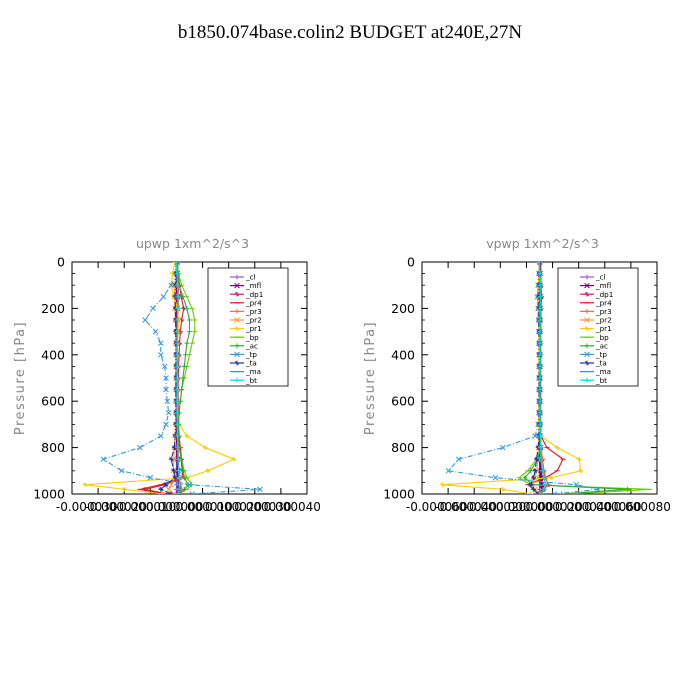 This screenshot has width=700, height=700. I want to click on legend-box, so click(598, 327).